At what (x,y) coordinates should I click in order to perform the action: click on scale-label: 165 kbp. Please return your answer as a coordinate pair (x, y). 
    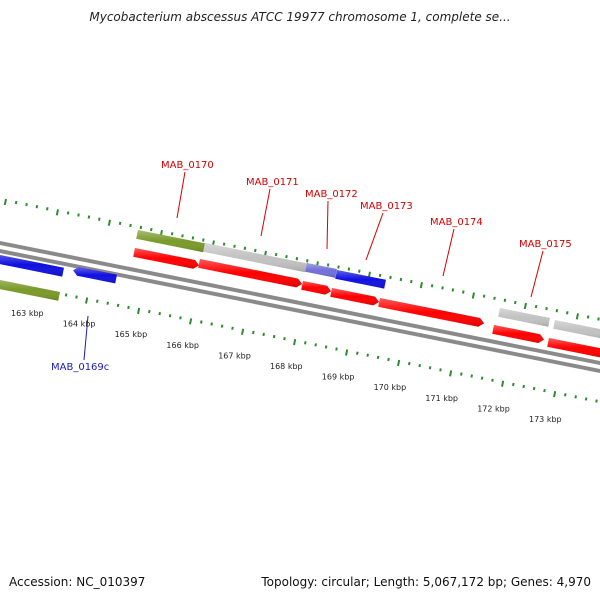
    Looking at the image, I should click on (131, 334).